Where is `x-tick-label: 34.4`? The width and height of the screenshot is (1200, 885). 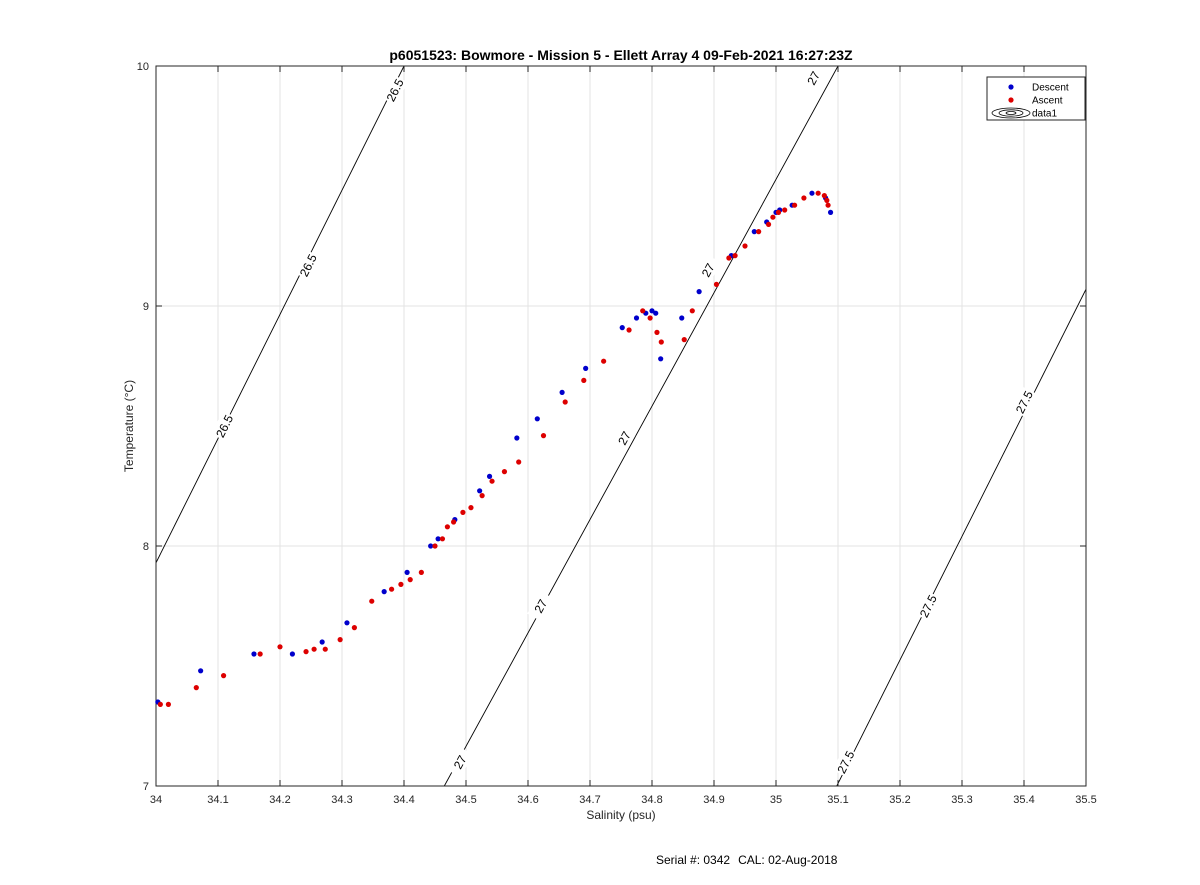 x-tick-label: 34.4 is located at coordinates (403, 800).